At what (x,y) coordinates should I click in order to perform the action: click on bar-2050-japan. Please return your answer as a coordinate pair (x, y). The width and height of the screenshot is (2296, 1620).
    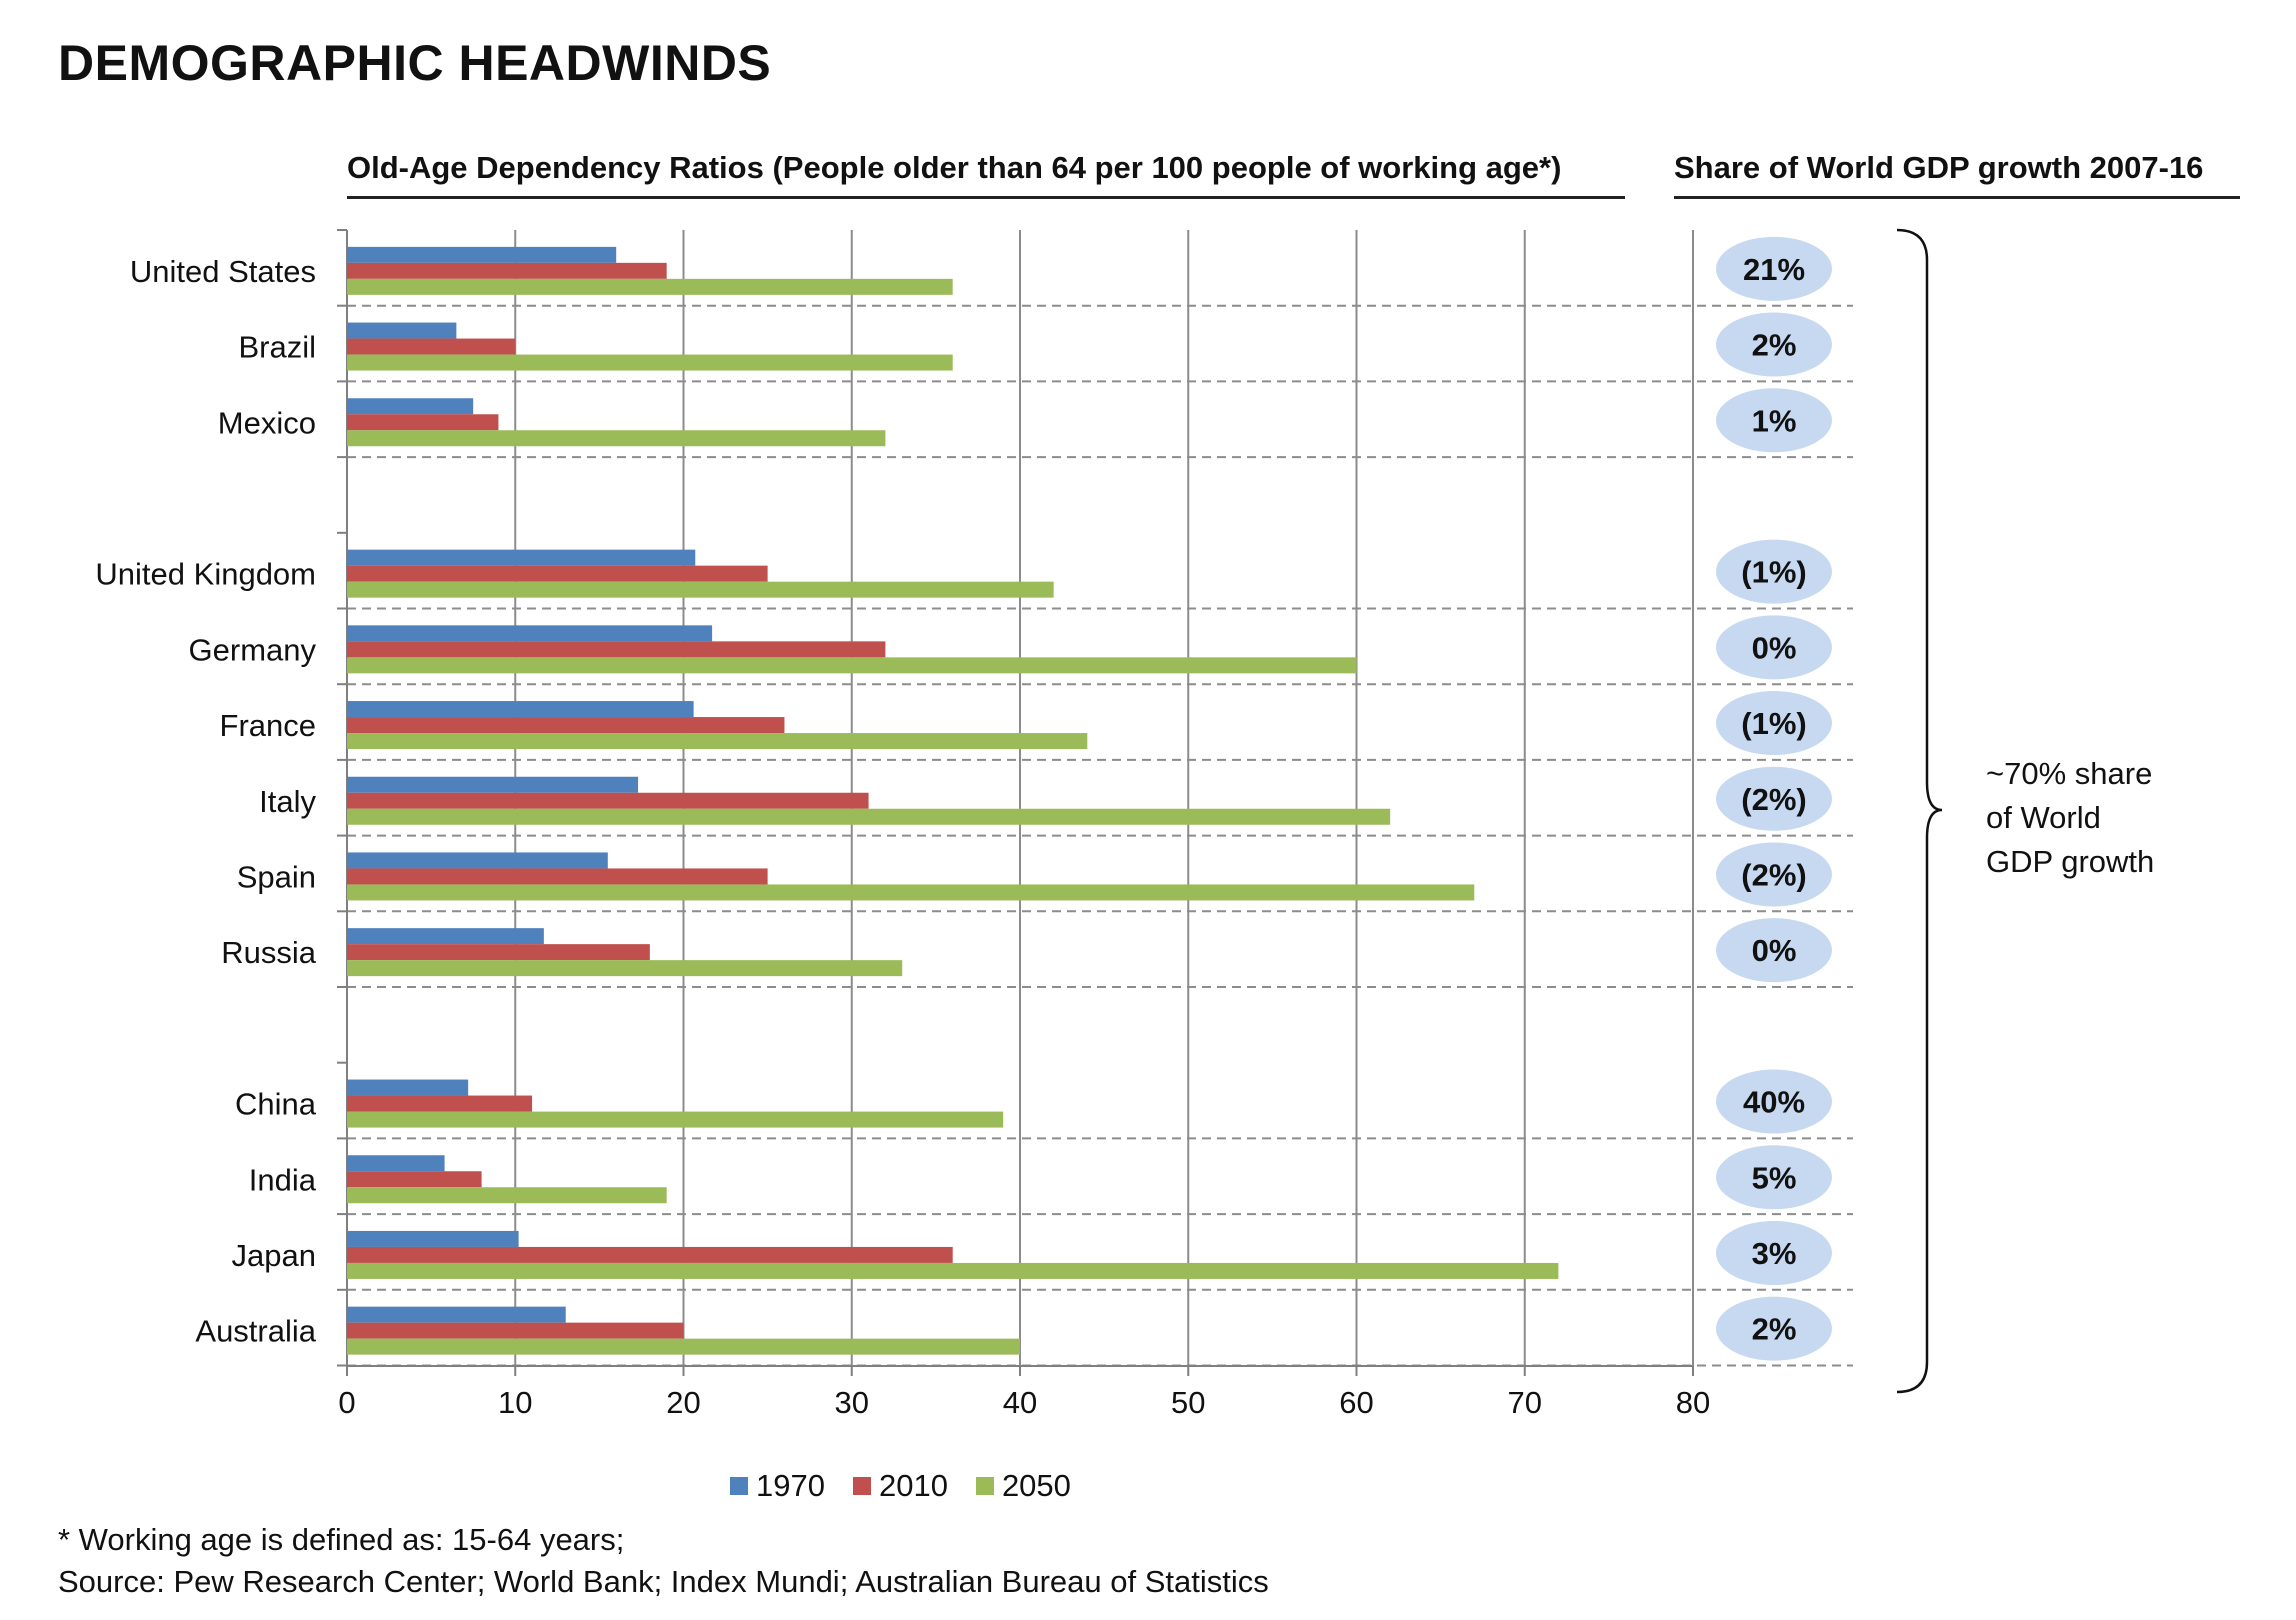
    Looking at the image, I should click on (953, 1270).